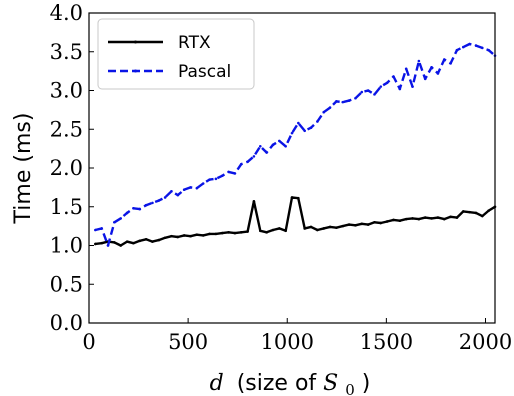 This screenshot has height=396, width=514. What do you see at coordinates (66, 207) in the screenshot?
I see `y-tick-label: 1.5` at bounding box center [66, 207].